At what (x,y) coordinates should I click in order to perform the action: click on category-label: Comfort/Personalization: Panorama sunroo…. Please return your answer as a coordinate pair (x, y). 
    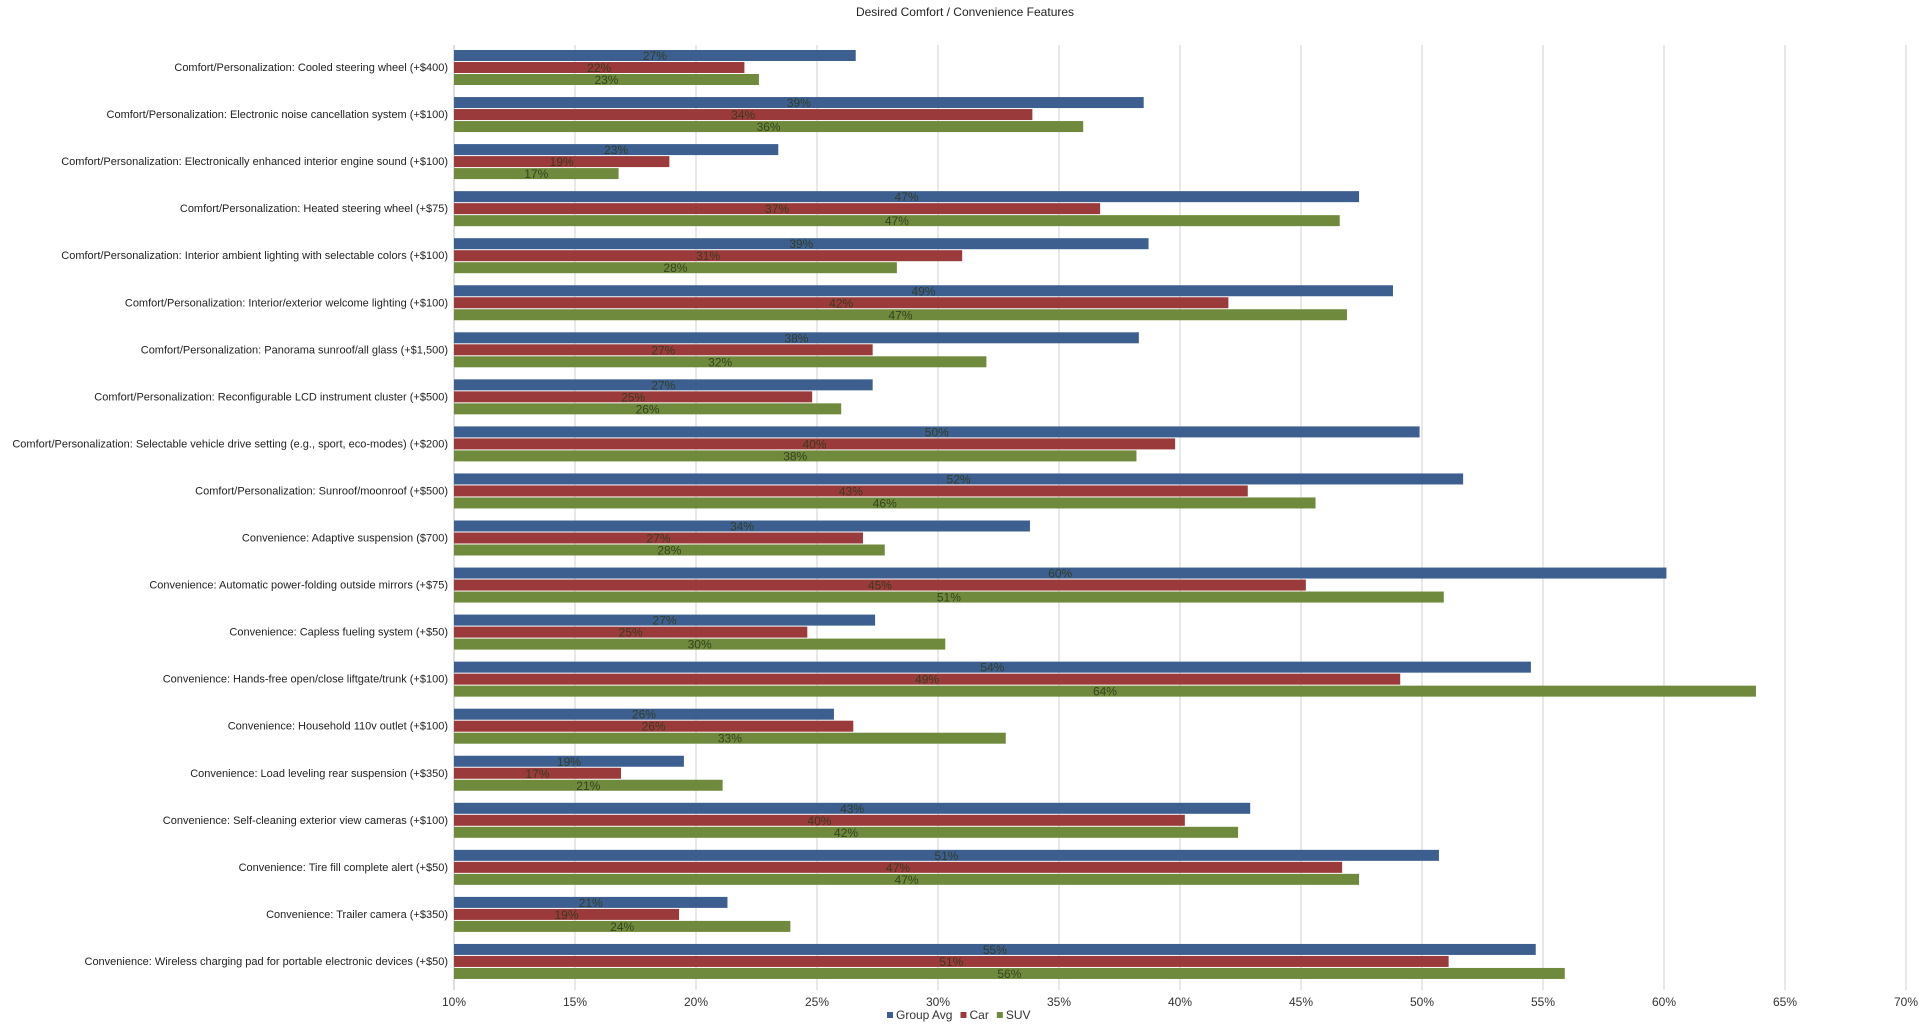
    Looking at the image, I should click on (294, 350).